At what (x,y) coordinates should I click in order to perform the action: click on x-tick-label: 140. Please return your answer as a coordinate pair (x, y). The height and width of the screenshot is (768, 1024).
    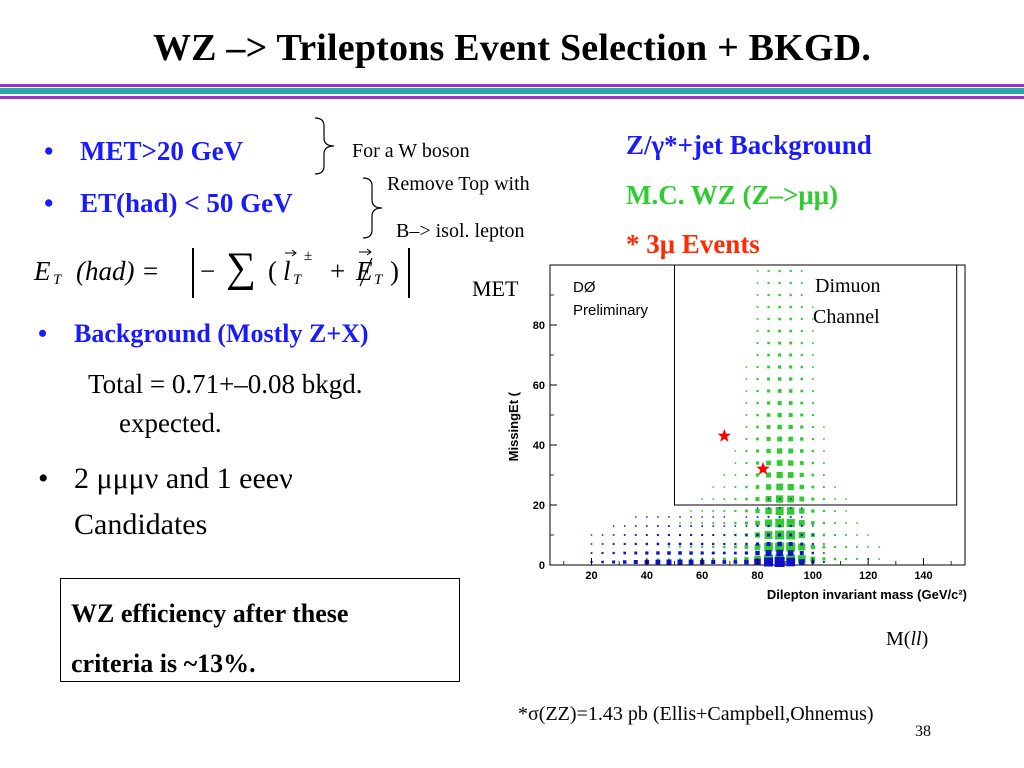
    Looking at the image, I should click on (923, 576).